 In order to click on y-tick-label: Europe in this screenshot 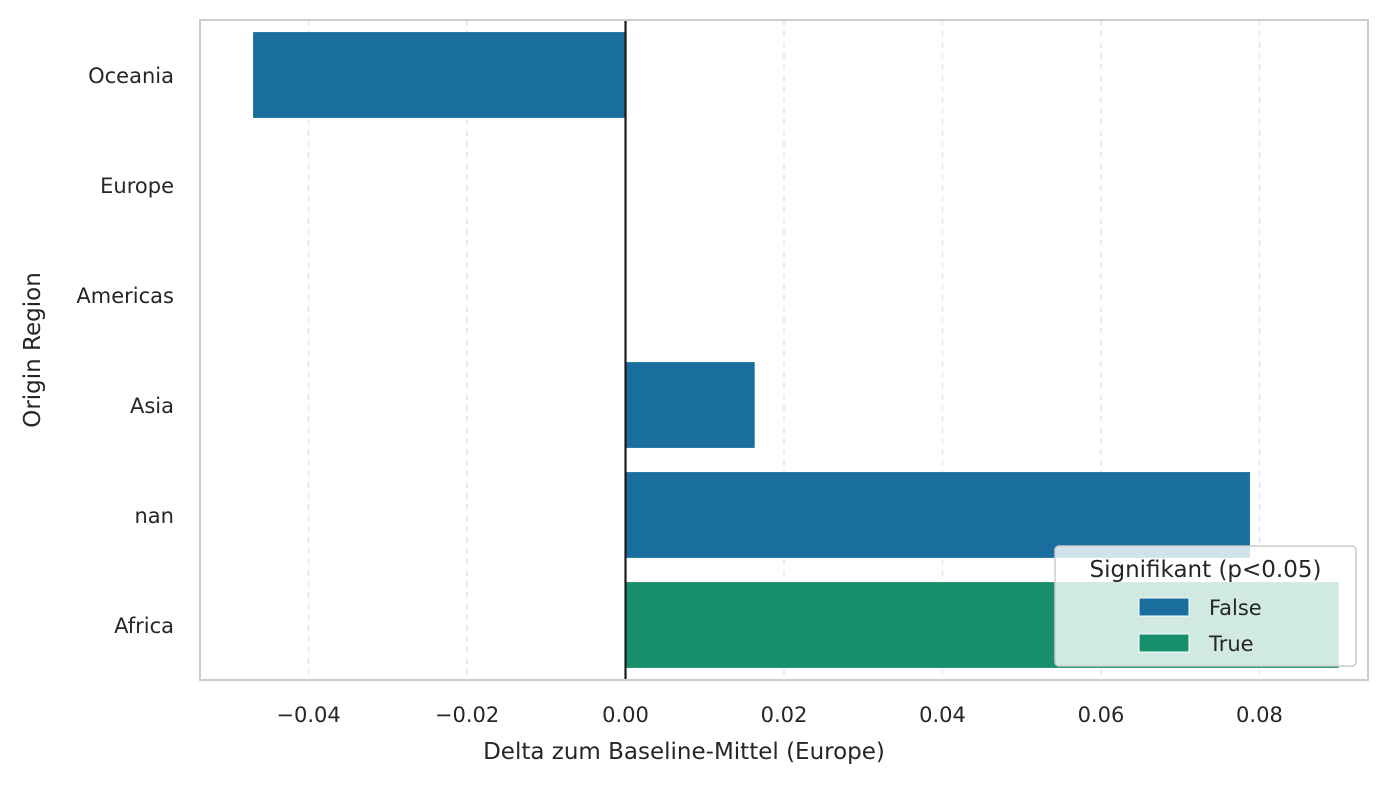, I will do `click(137, 186)`.